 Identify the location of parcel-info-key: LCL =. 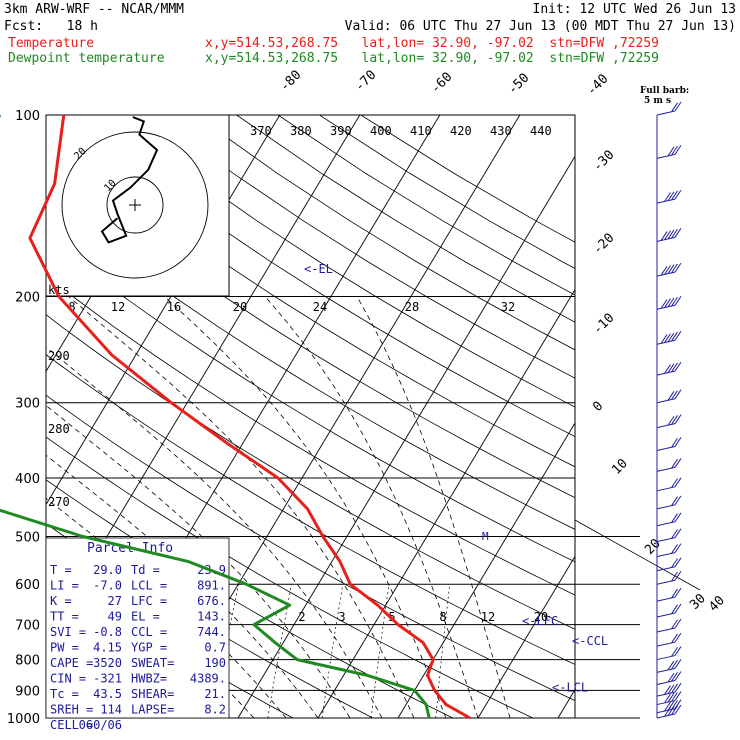
(149, 586).